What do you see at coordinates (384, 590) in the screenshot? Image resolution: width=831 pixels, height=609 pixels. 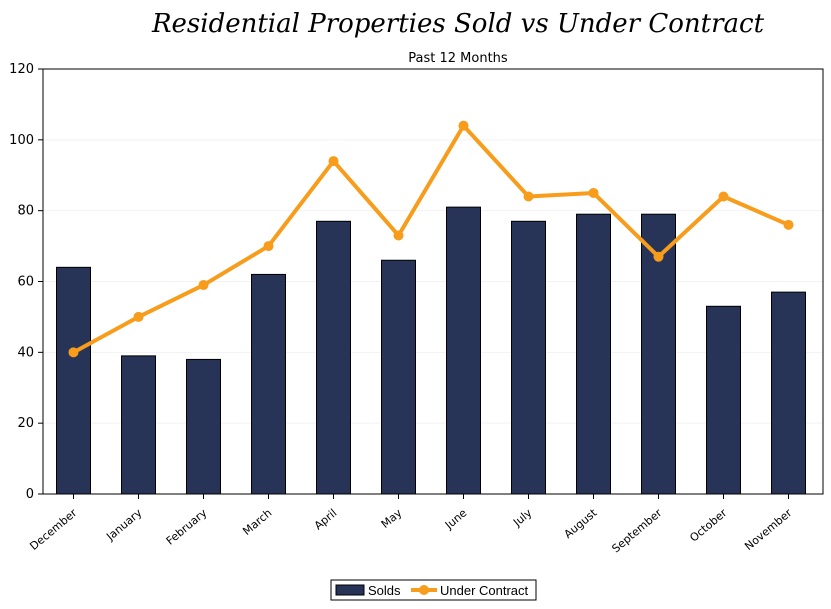 I see `legend-label-solds: Solds` at bounding box center [384, 590].